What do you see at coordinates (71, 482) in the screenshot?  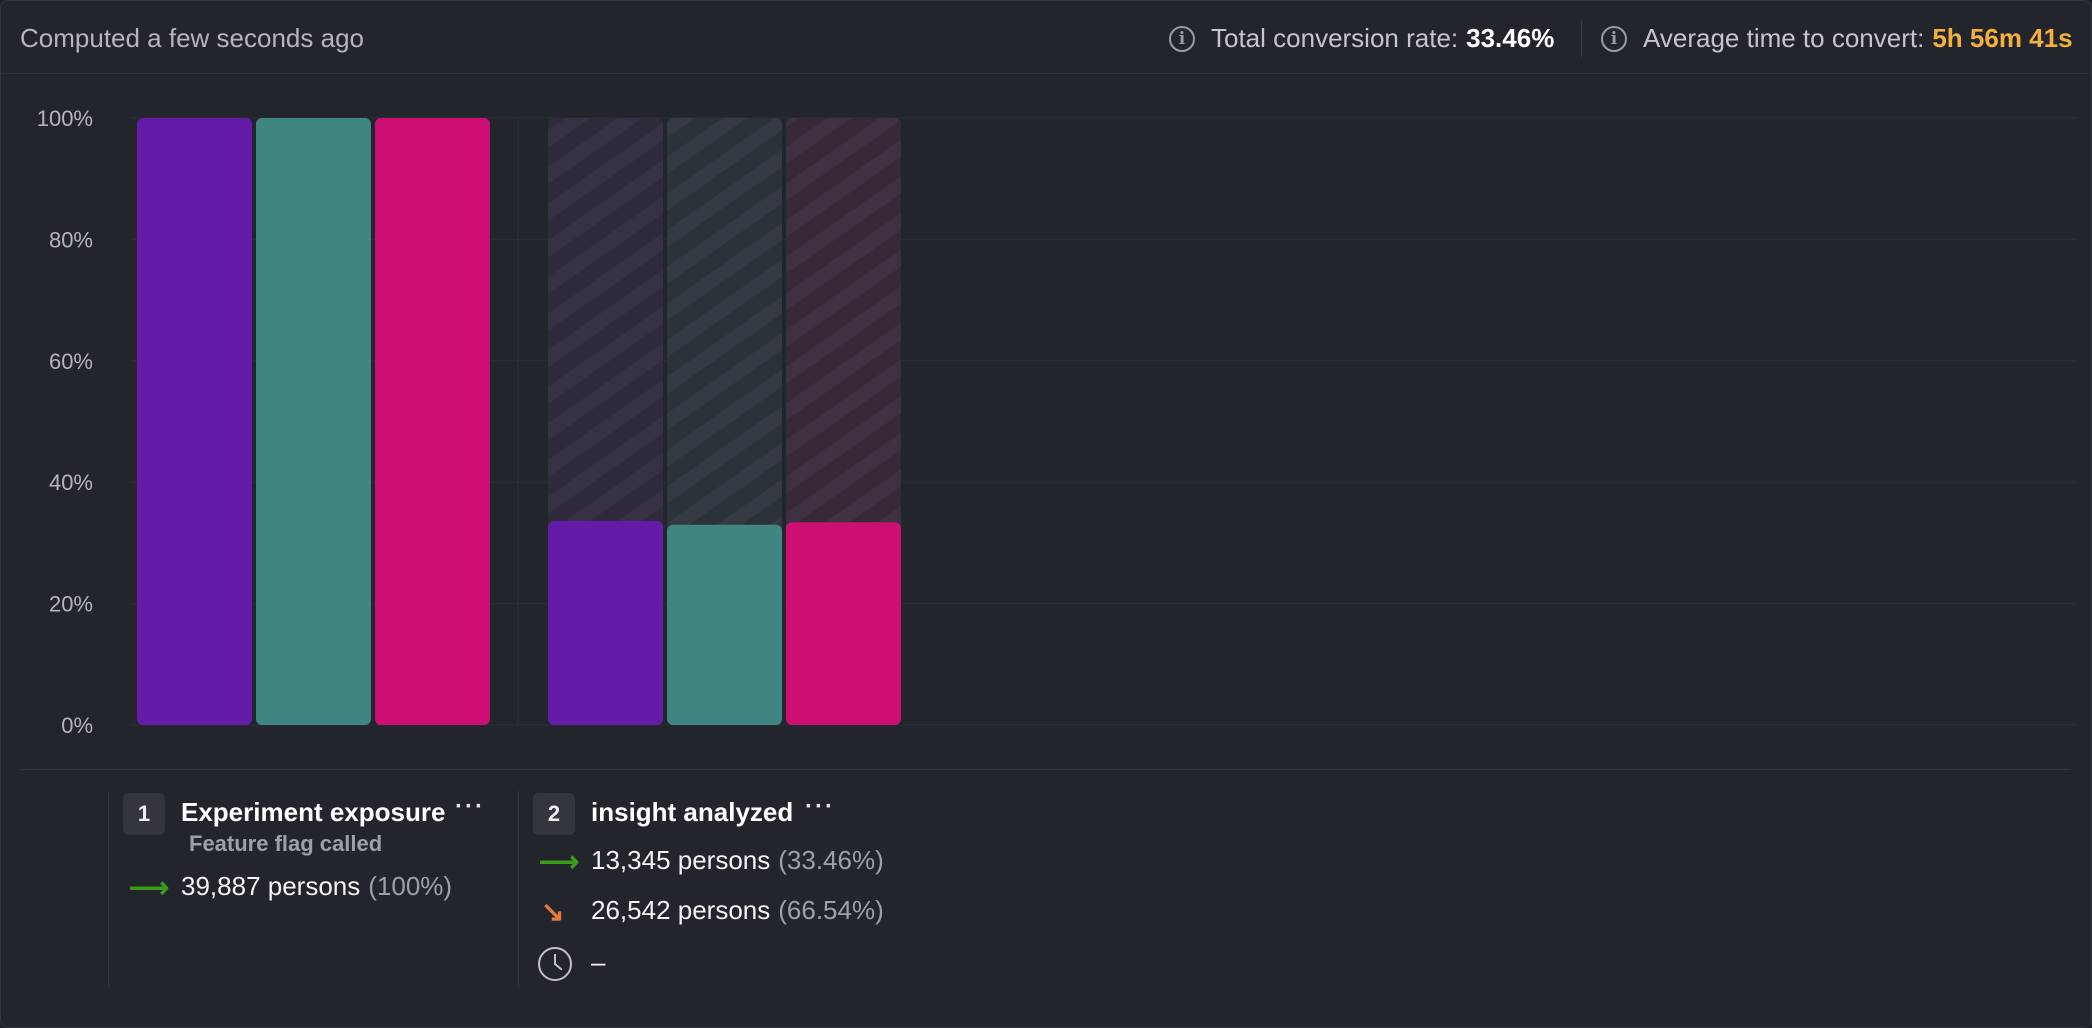 I see `y-tick-label: 40%` at bounding box center [71, 482].